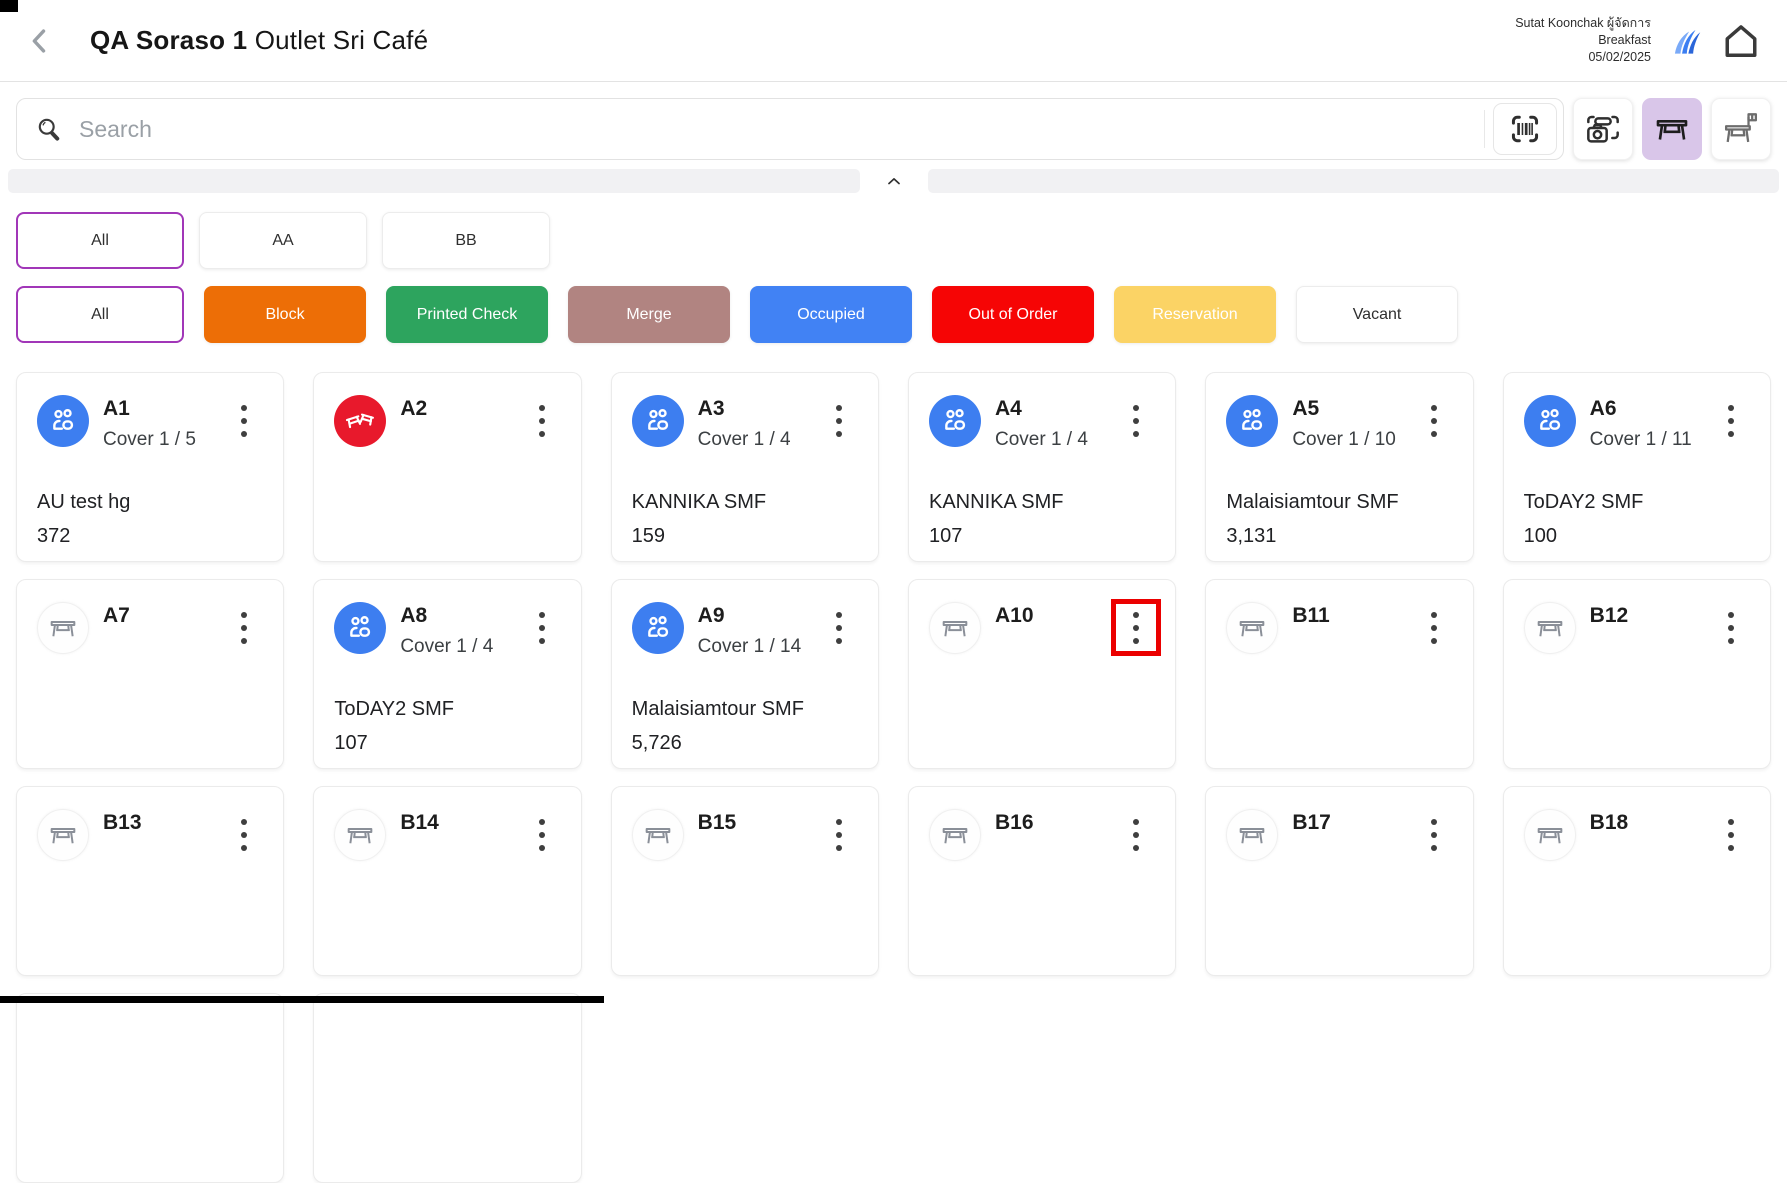 The width and height of the screenshot is (1787, 1183). What do you see at coordinates (893, 240) in the screenshot?
I see `zone-filter-row: All AA BB` at bounding box center [893, 240].